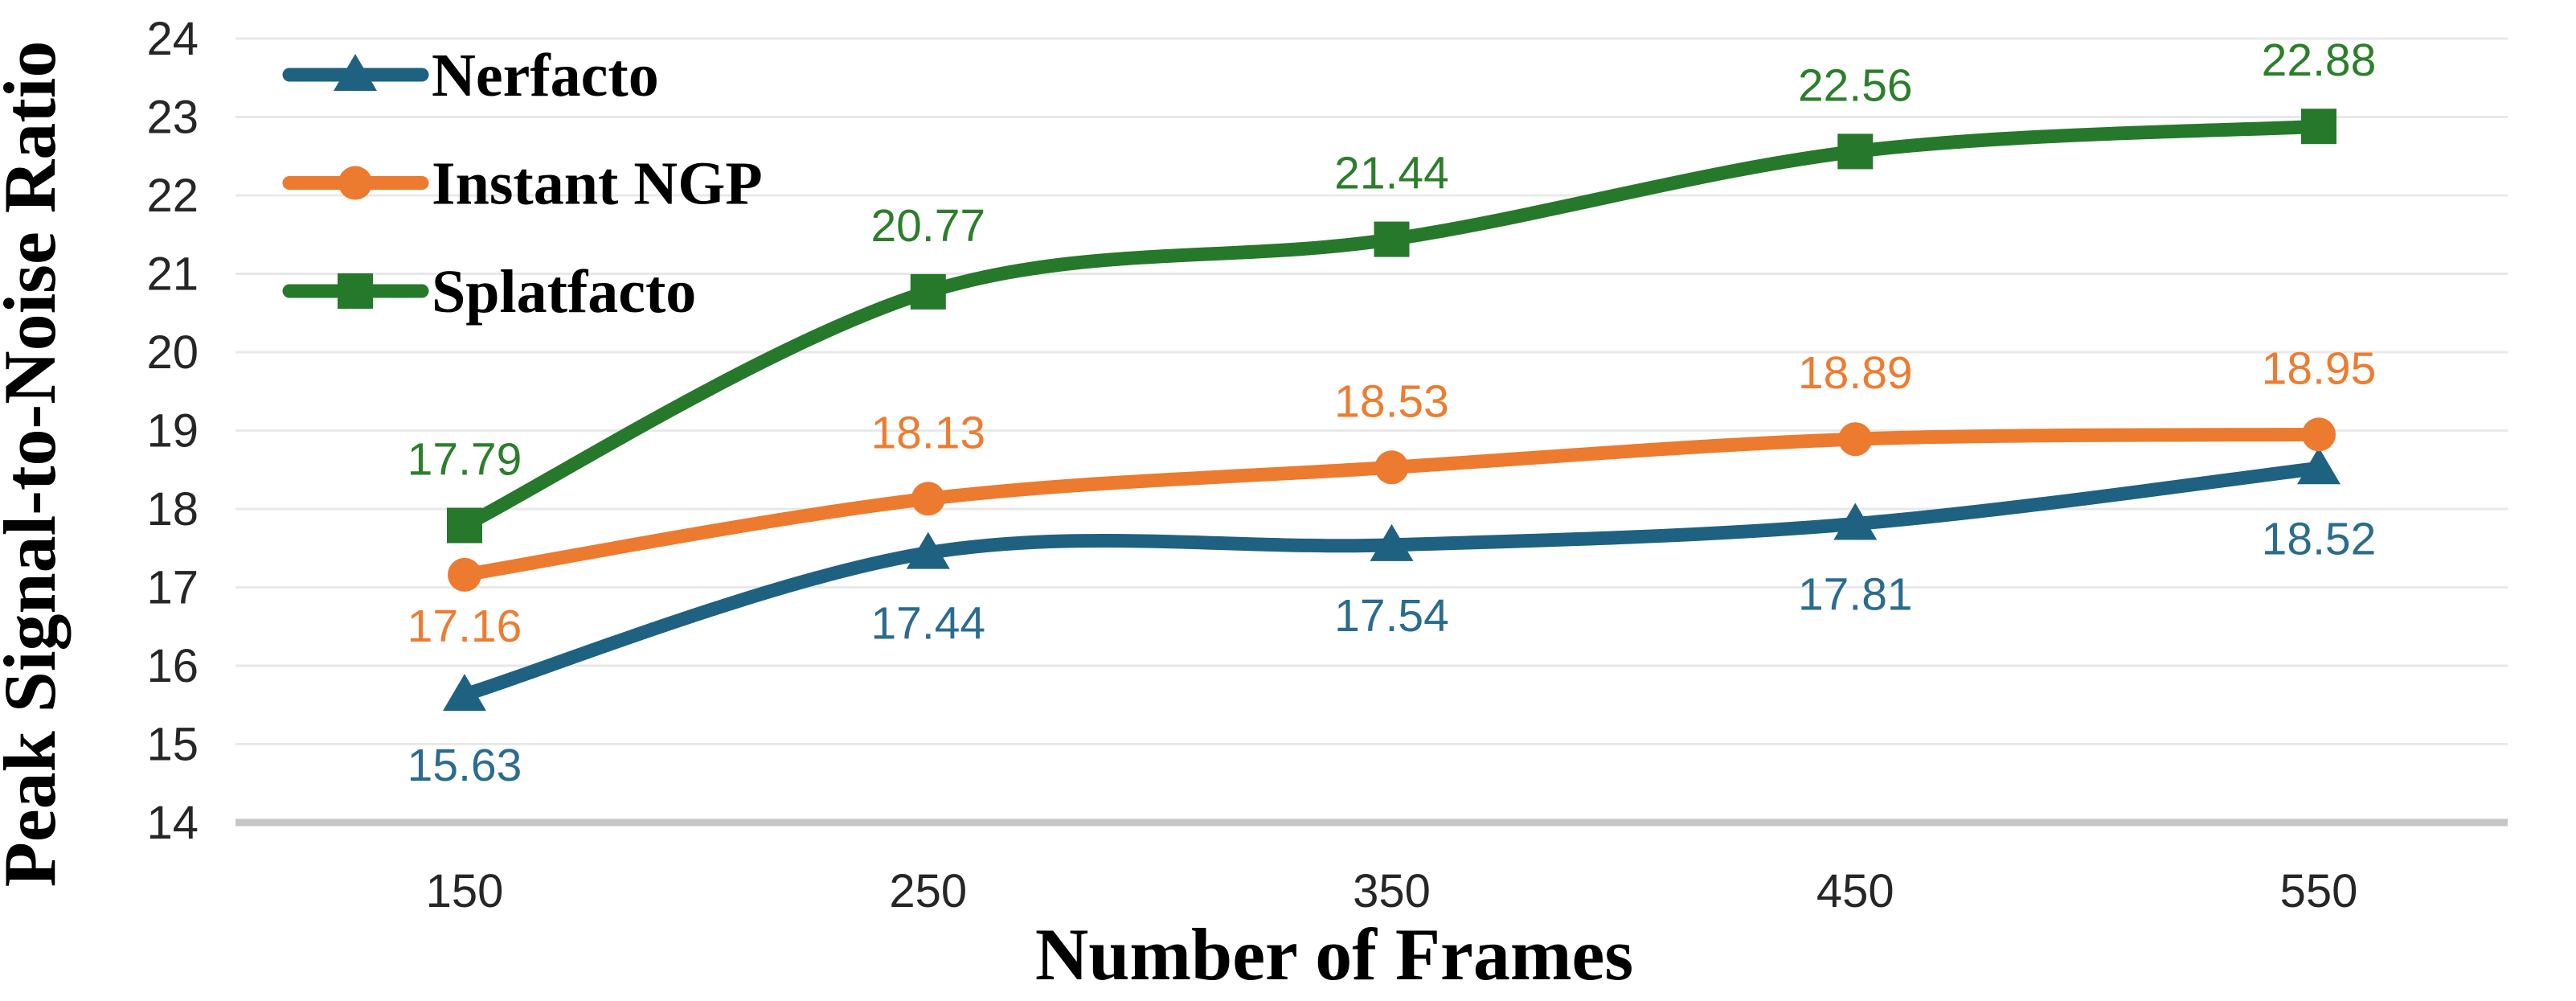  Describe the element at coordinates (464, 460) in the screenshot. I see `data-label-splatfacto-150: 17.79` at that location.